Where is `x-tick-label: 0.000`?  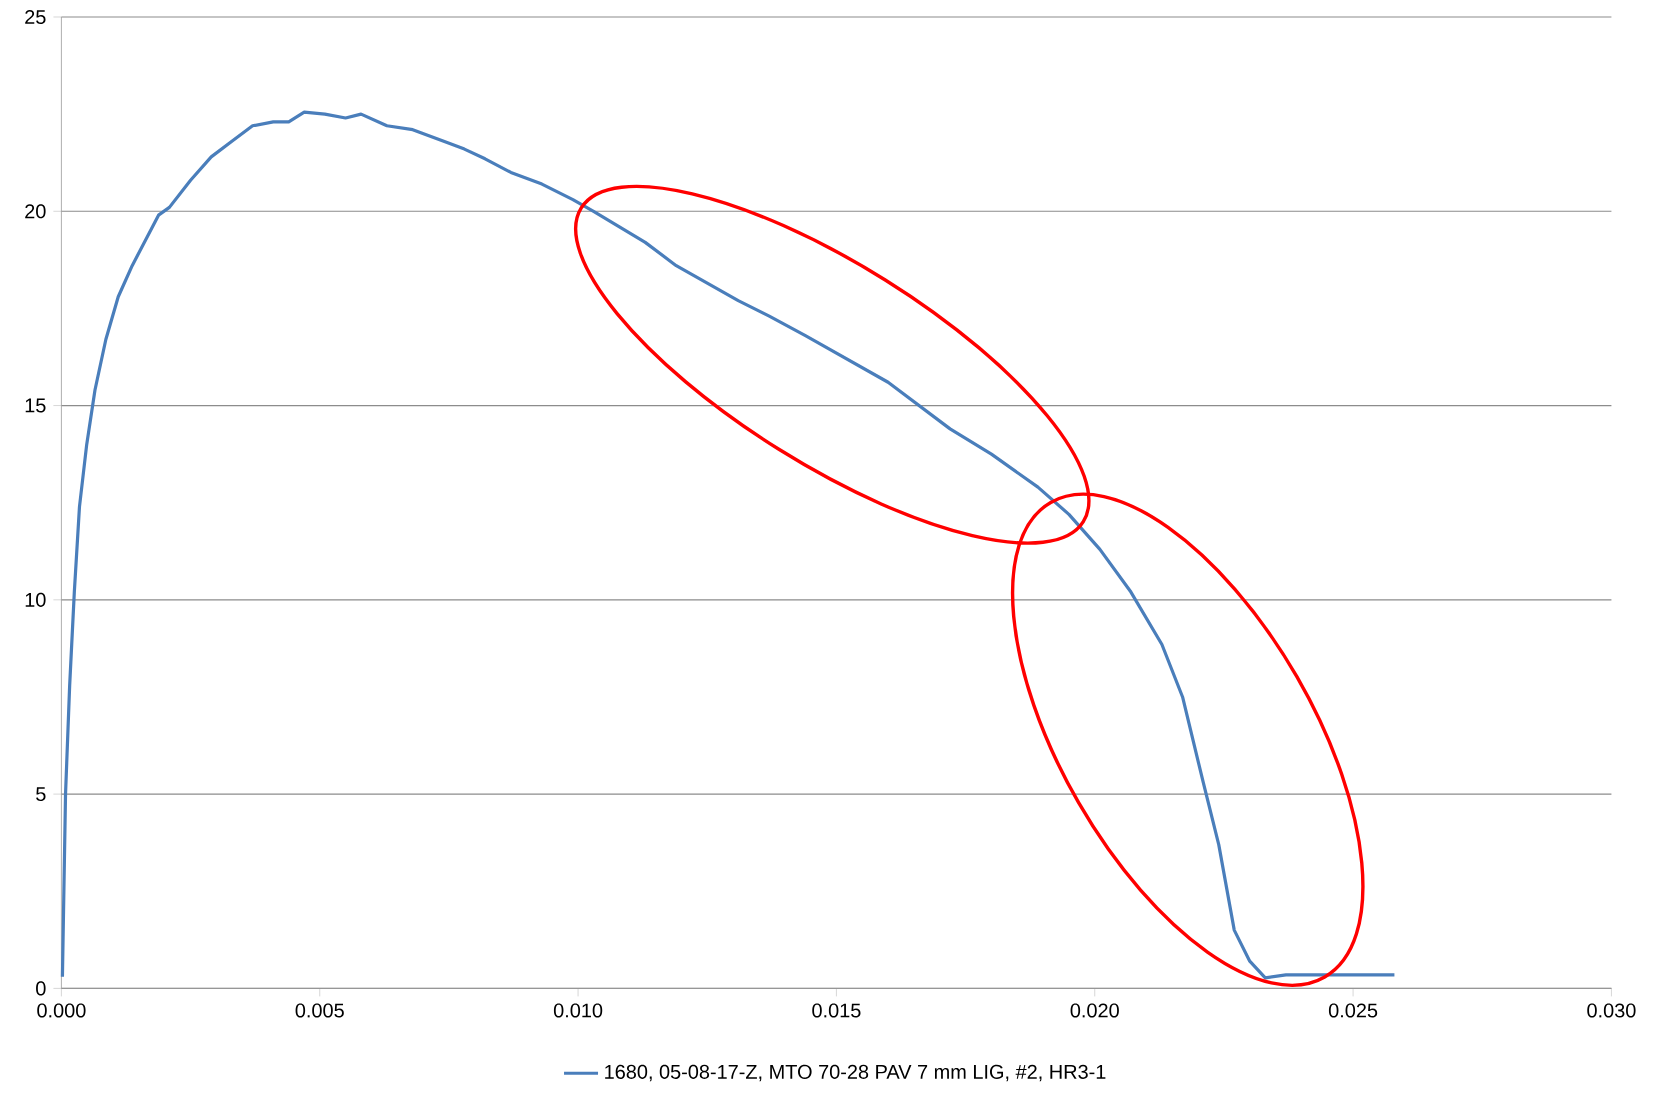
x-tick-label: 0.000 is located at coordinates (61, 1010).